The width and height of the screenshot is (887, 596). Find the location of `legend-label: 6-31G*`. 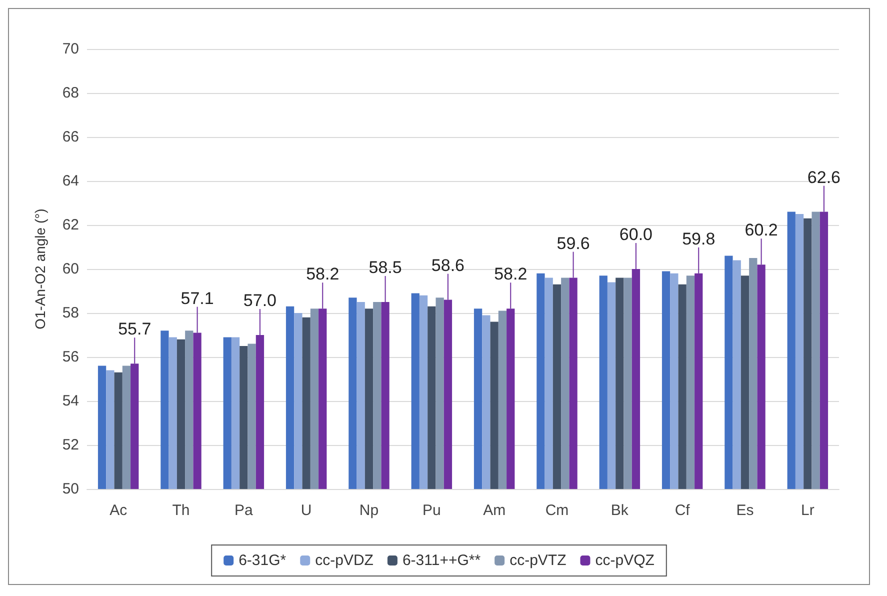

legend-label: 6-31G* is located at coordinates (262, 560).